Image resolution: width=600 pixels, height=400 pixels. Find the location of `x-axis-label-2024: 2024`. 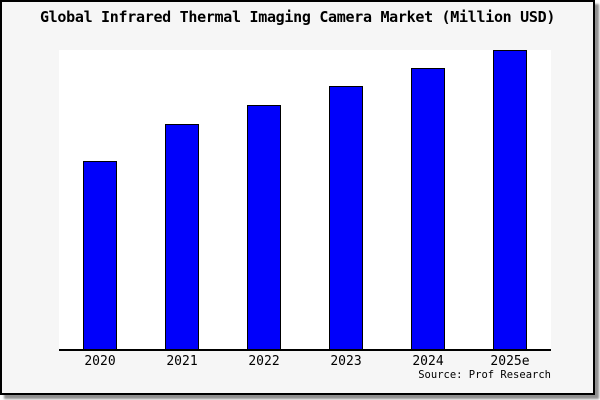

x-axis-label-2024: 2024 is located at coordinates (428, 361).